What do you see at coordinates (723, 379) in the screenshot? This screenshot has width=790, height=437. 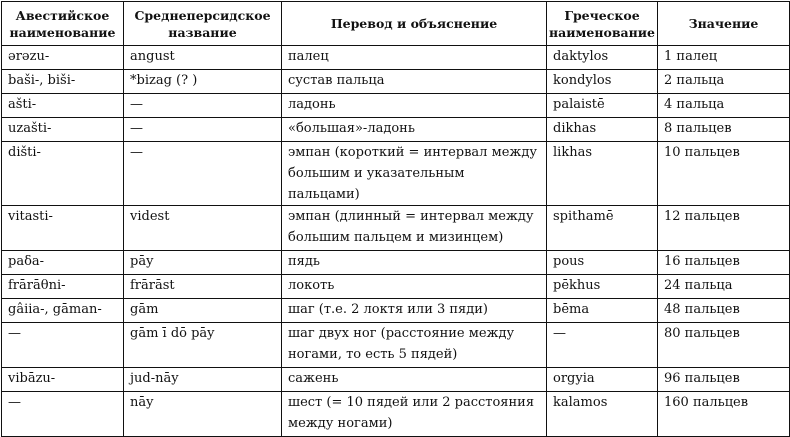 I see `table-cell: 96 пальцев` at bounding box center [723, 379].